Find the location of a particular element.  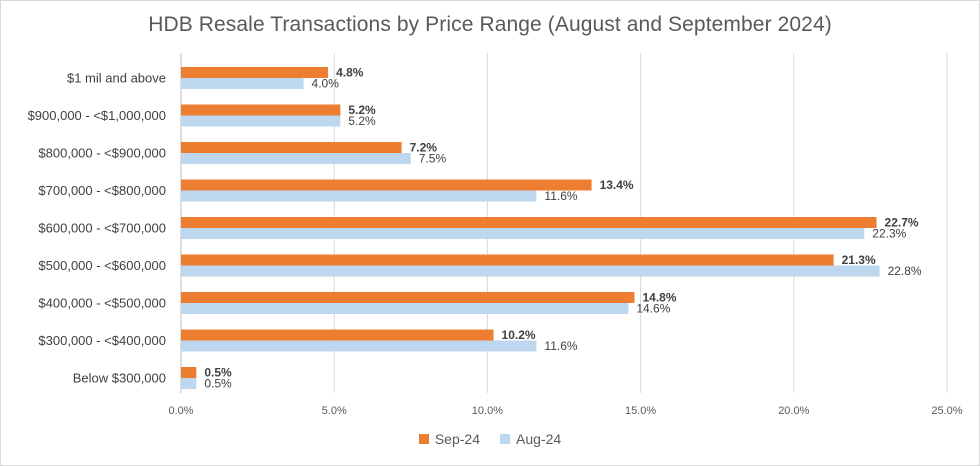

data-label: 22.7% is located at coordinates (902, 223).